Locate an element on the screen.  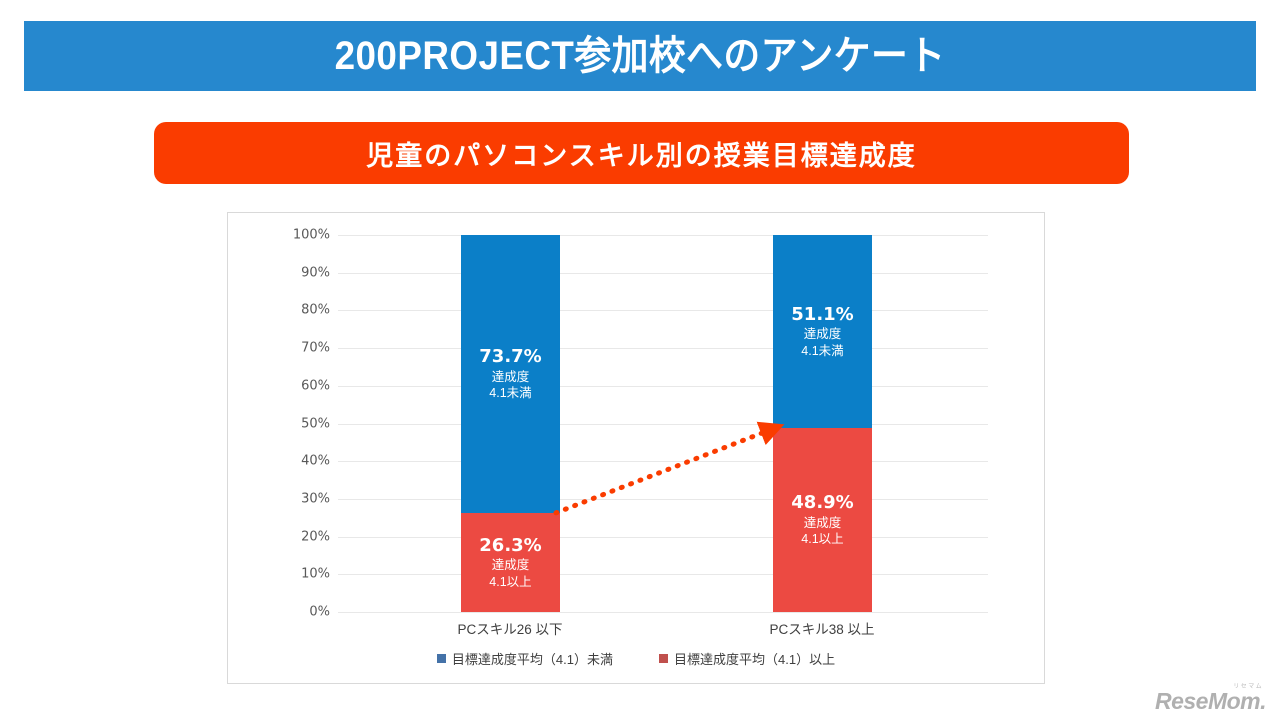
y-axis-tick-label: 0% is located at coordinates (319, 612).